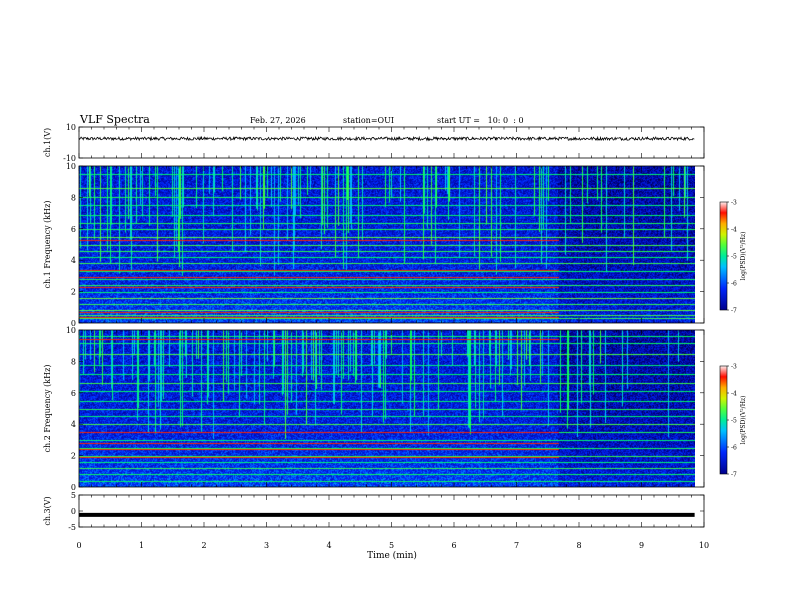 The width and height of the screenshot is (792, 616). What do you see at coordinates (578, 545) in the screenshot?
I see `x-tick-label: 8` at bounding box center [578, 545].